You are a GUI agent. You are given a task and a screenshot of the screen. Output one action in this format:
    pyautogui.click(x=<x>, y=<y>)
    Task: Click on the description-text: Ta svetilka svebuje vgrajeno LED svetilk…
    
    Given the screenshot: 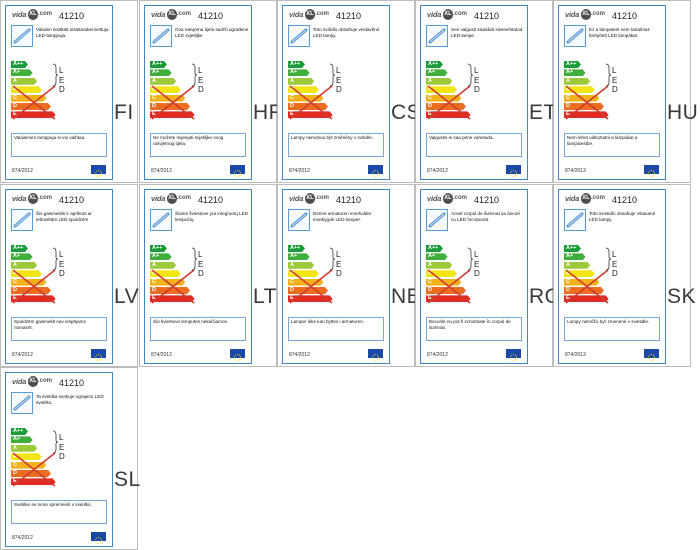 What is the action you would take?
    pyautogui.click(x=70, y=399)
    